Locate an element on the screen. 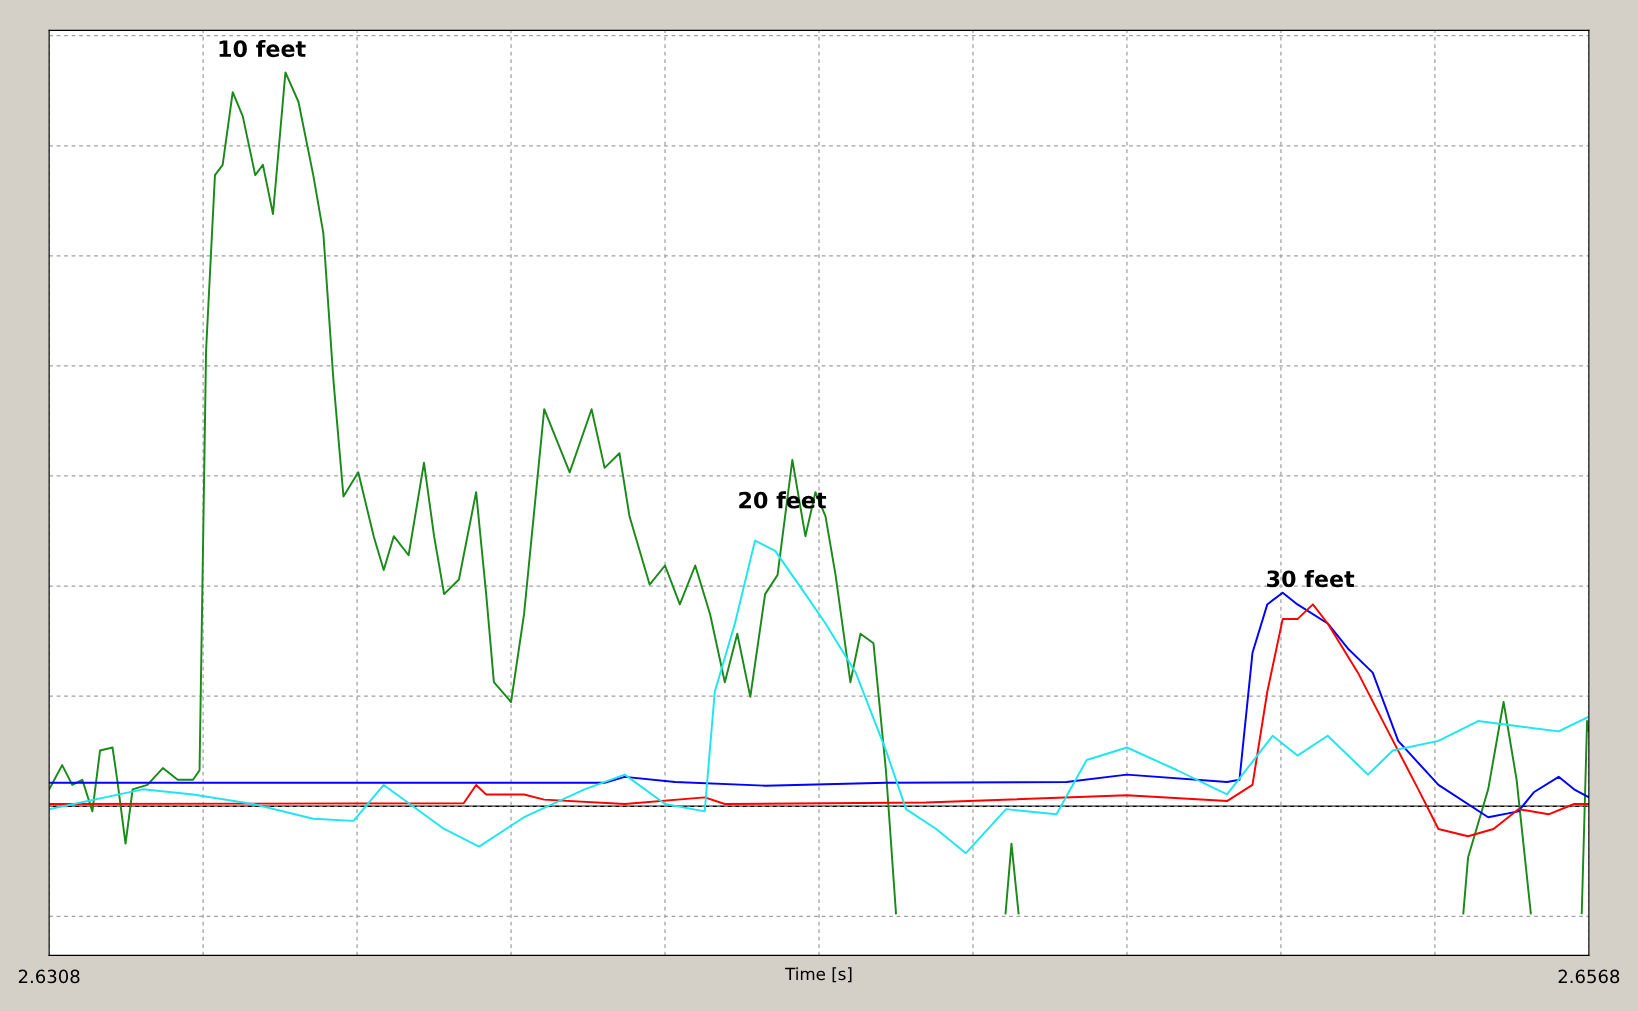 Image resolution: width=1638 pixels, height=1011 pixels. x-axis-title: Time [s] is located at coordinates (818, 975).